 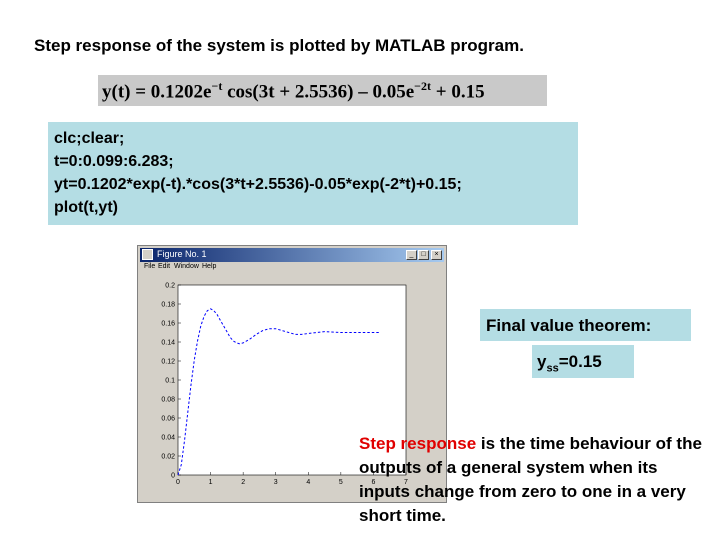 What do you see at coordinates (164, 266) in the screenshot?
I see `menu-edit: Edit` at bounding box center [164, 266].